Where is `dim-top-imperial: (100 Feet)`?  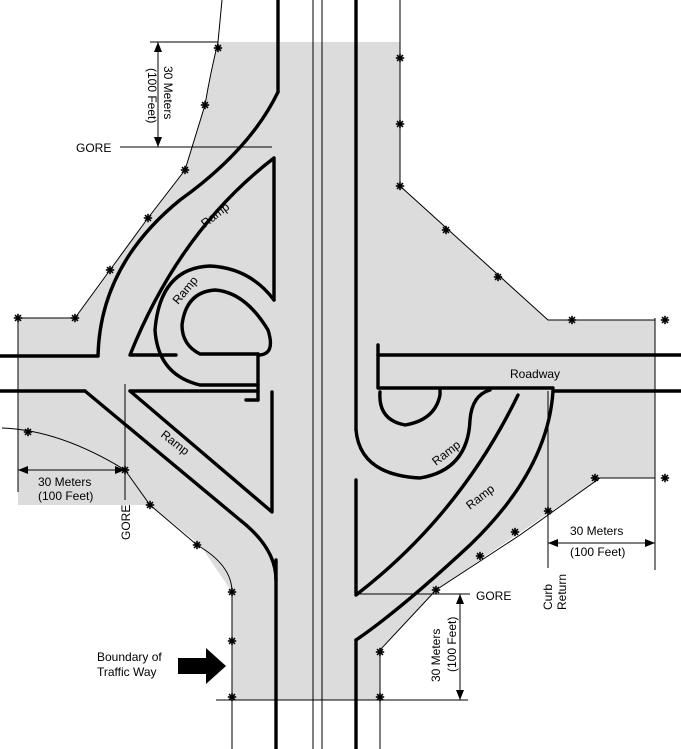
dim-top-imperial: (100 Feet) is located at coordinates (152, 95).